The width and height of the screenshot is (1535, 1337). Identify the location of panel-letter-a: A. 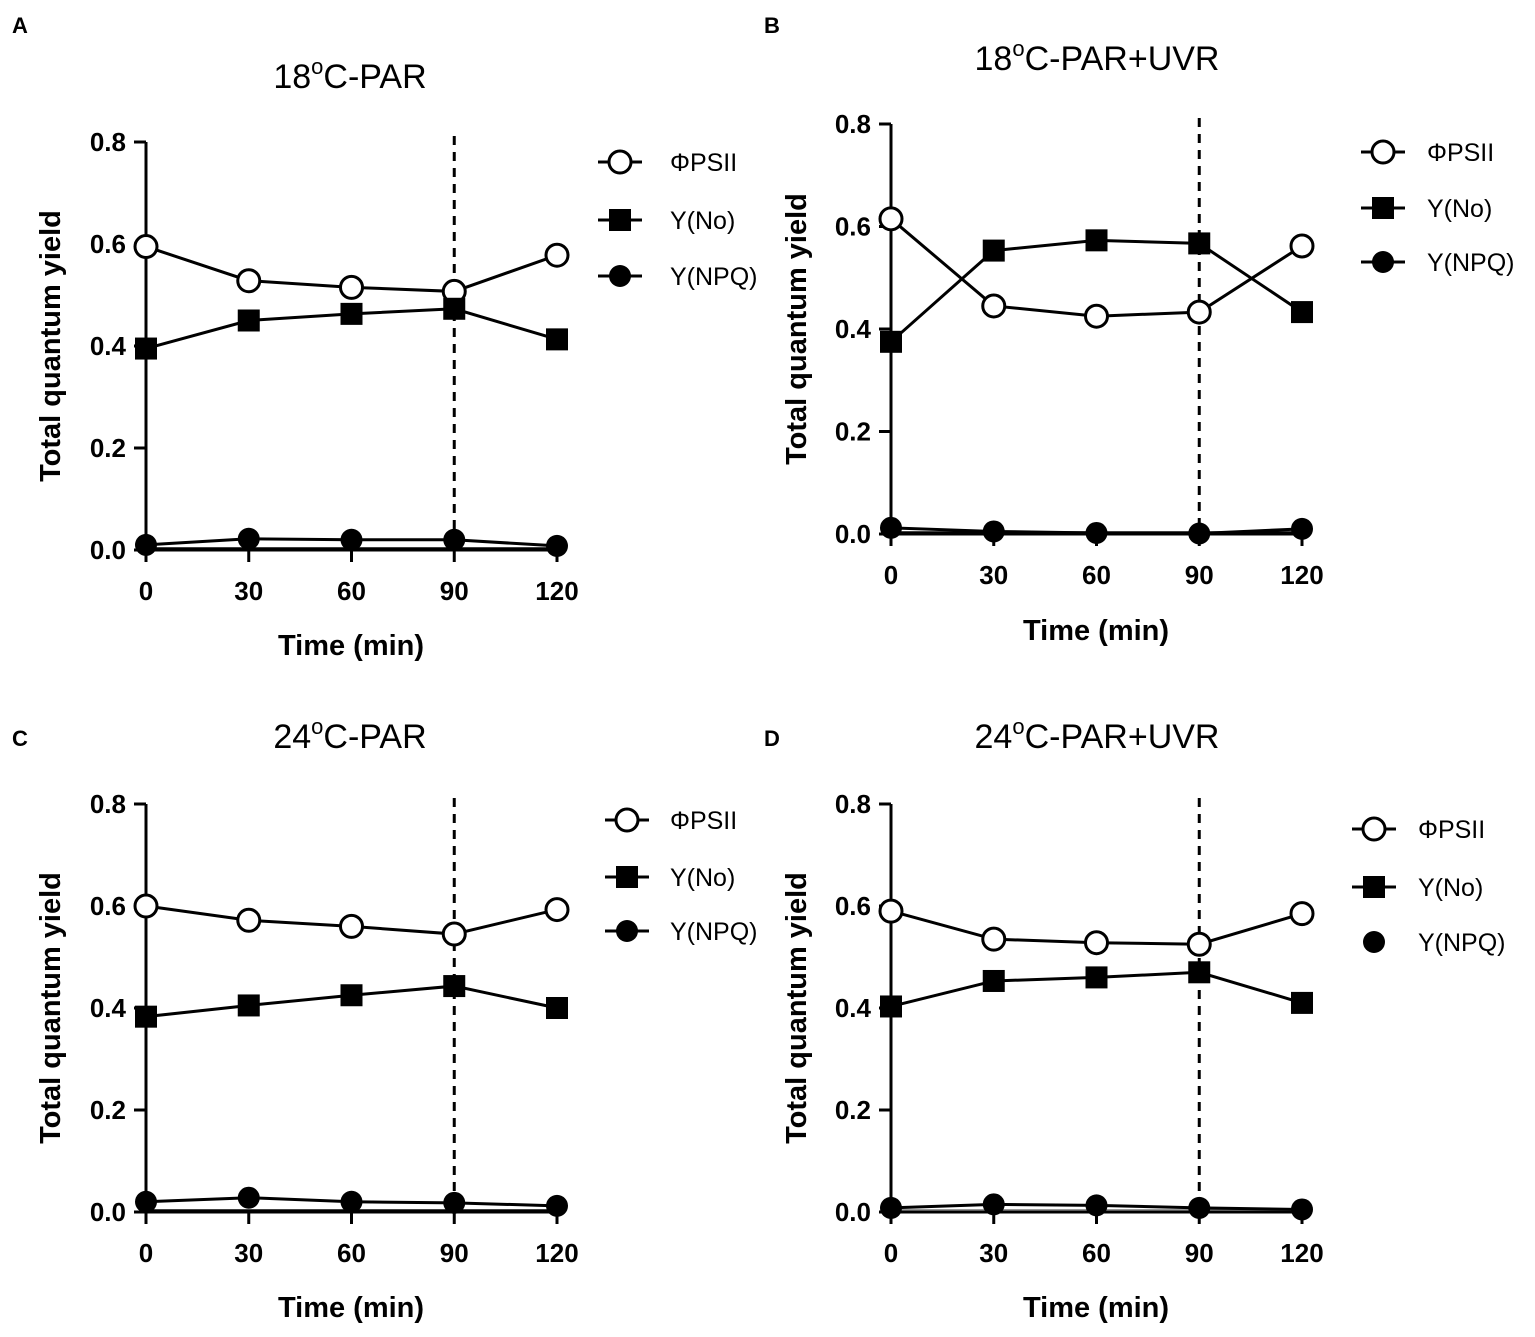
(20, 25).